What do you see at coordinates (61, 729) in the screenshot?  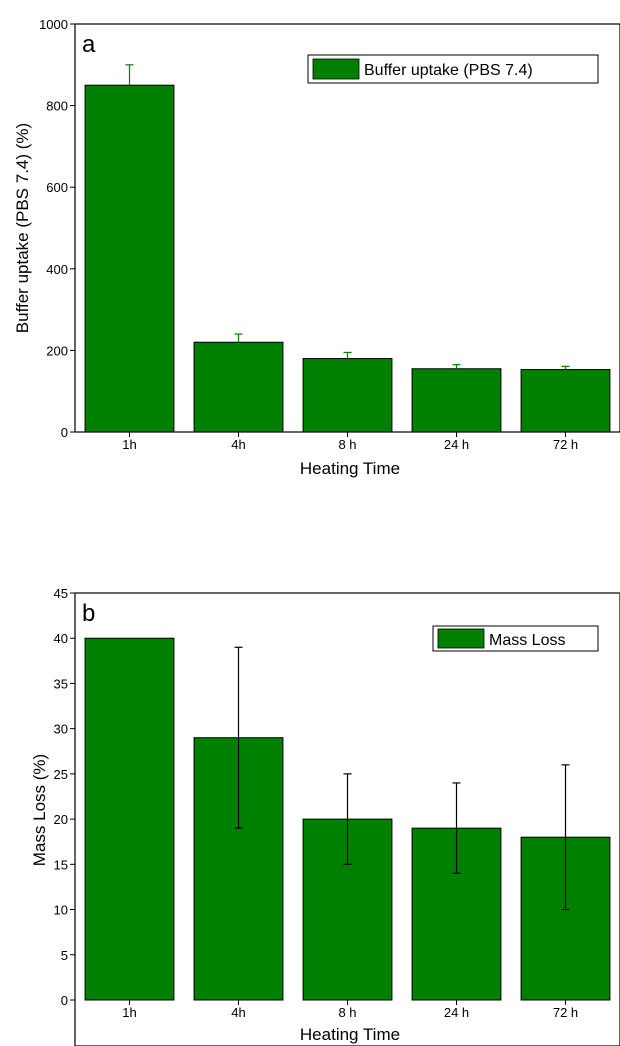 I see `y-tick-label: 30` at bounding box center [61, 729].